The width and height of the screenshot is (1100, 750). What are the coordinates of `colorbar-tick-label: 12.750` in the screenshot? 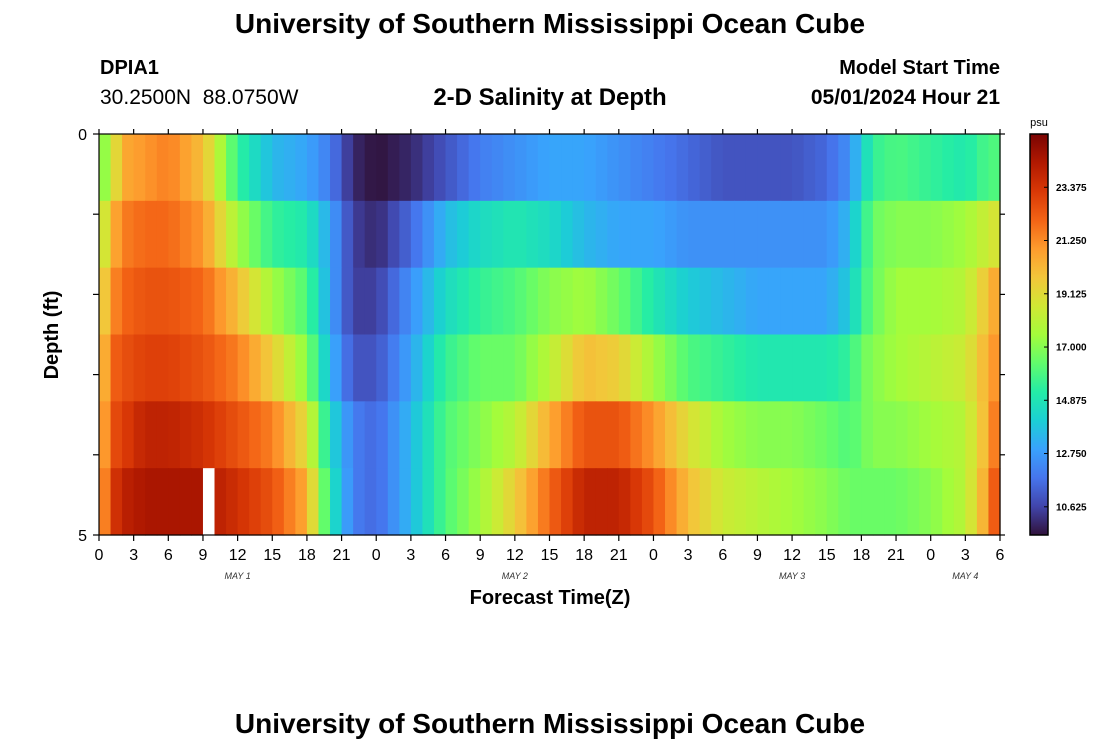 It's located at (1071, 454).